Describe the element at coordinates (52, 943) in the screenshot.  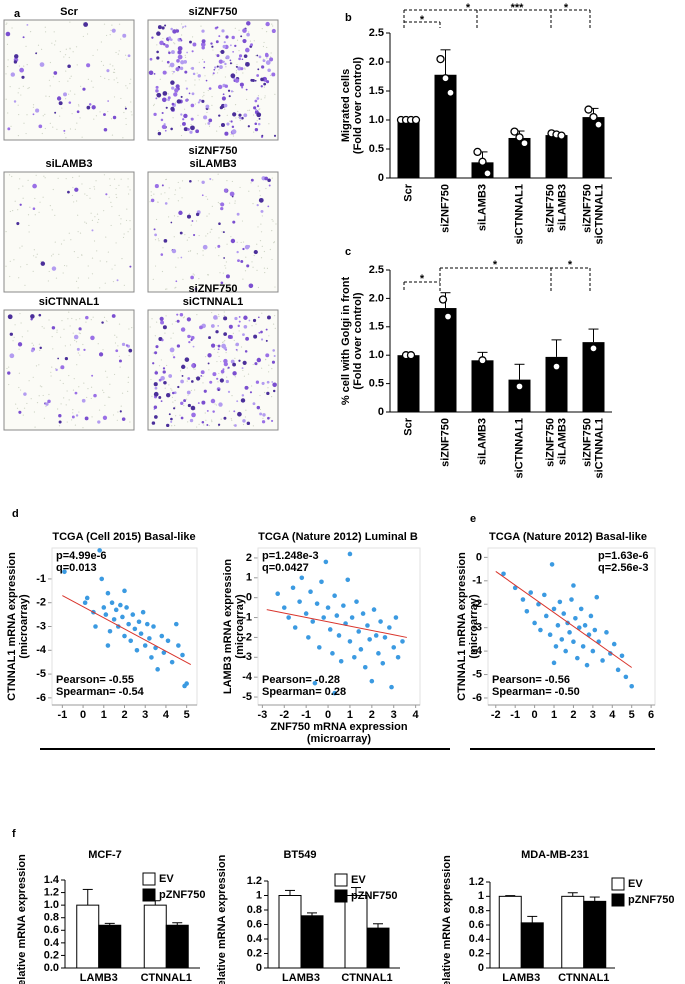
I see `y-tick-label: 0.4` at that location.